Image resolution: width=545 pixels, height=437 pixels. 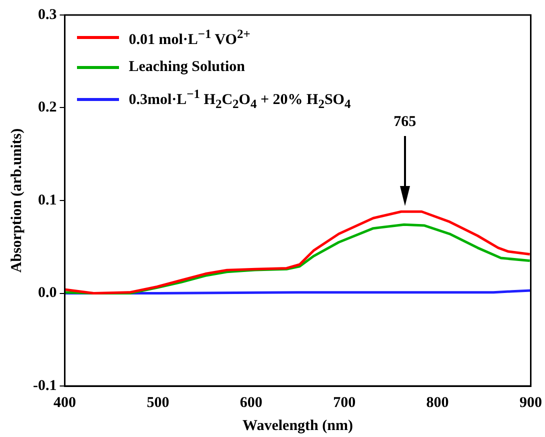 I want to click on y-axis-title: Absorption (arb.units), so click(x=16, y=200).